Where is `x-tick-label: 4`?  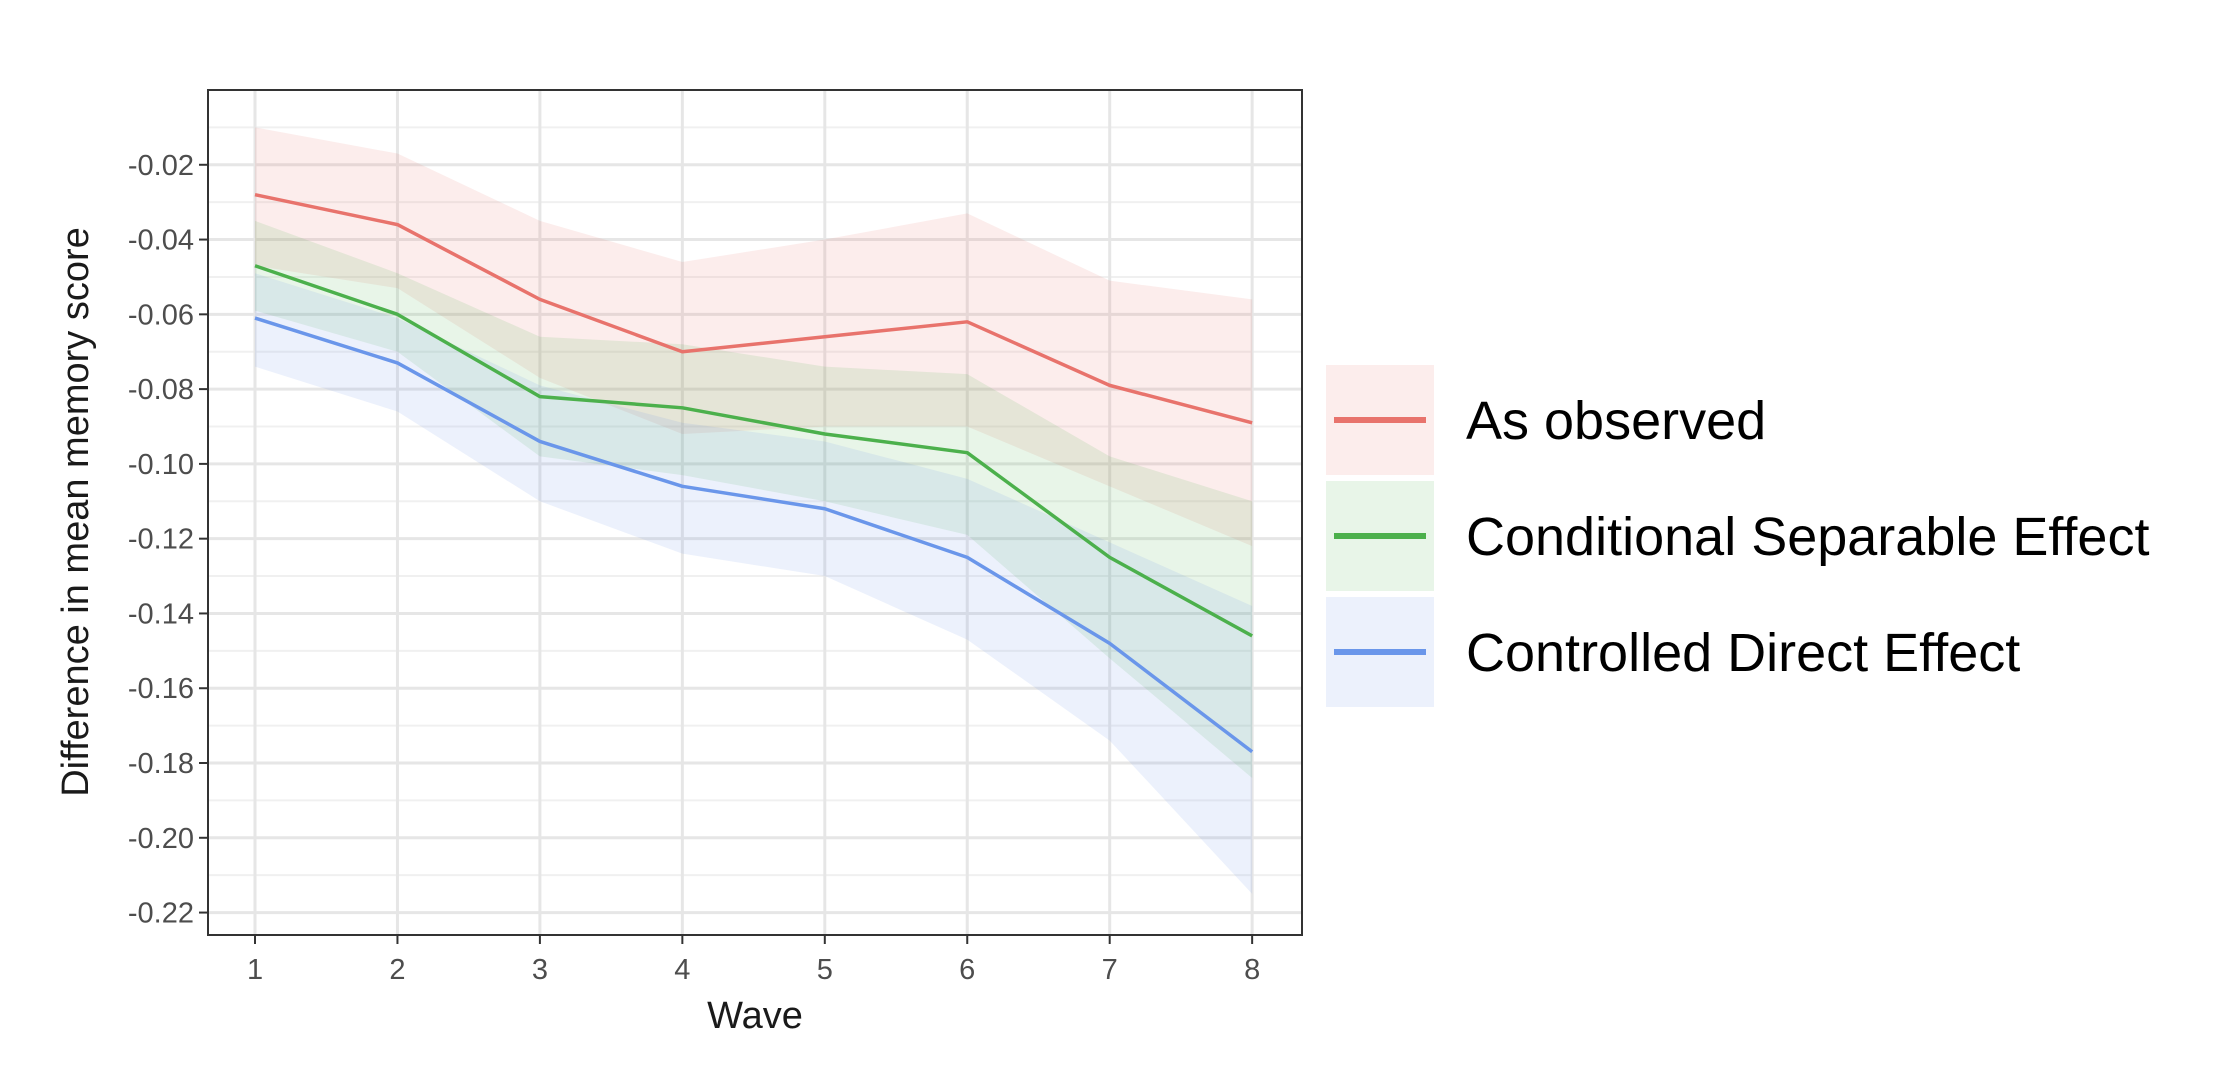 x-tick-label: 4 is located at coordinates (682, 970).